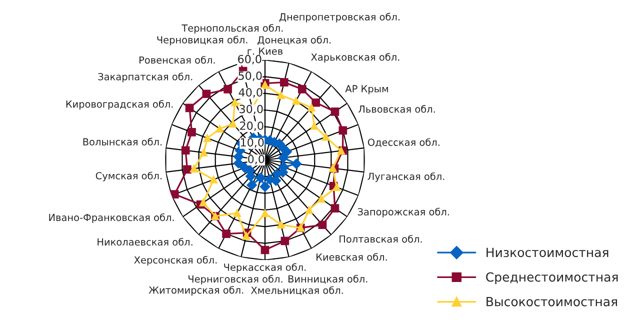 The height and width of the screenshot is (320, 630). Describe the element at coordinates (235, 279) in the screenshot. I see `spoke-label: Черниговская обл.` at that location.